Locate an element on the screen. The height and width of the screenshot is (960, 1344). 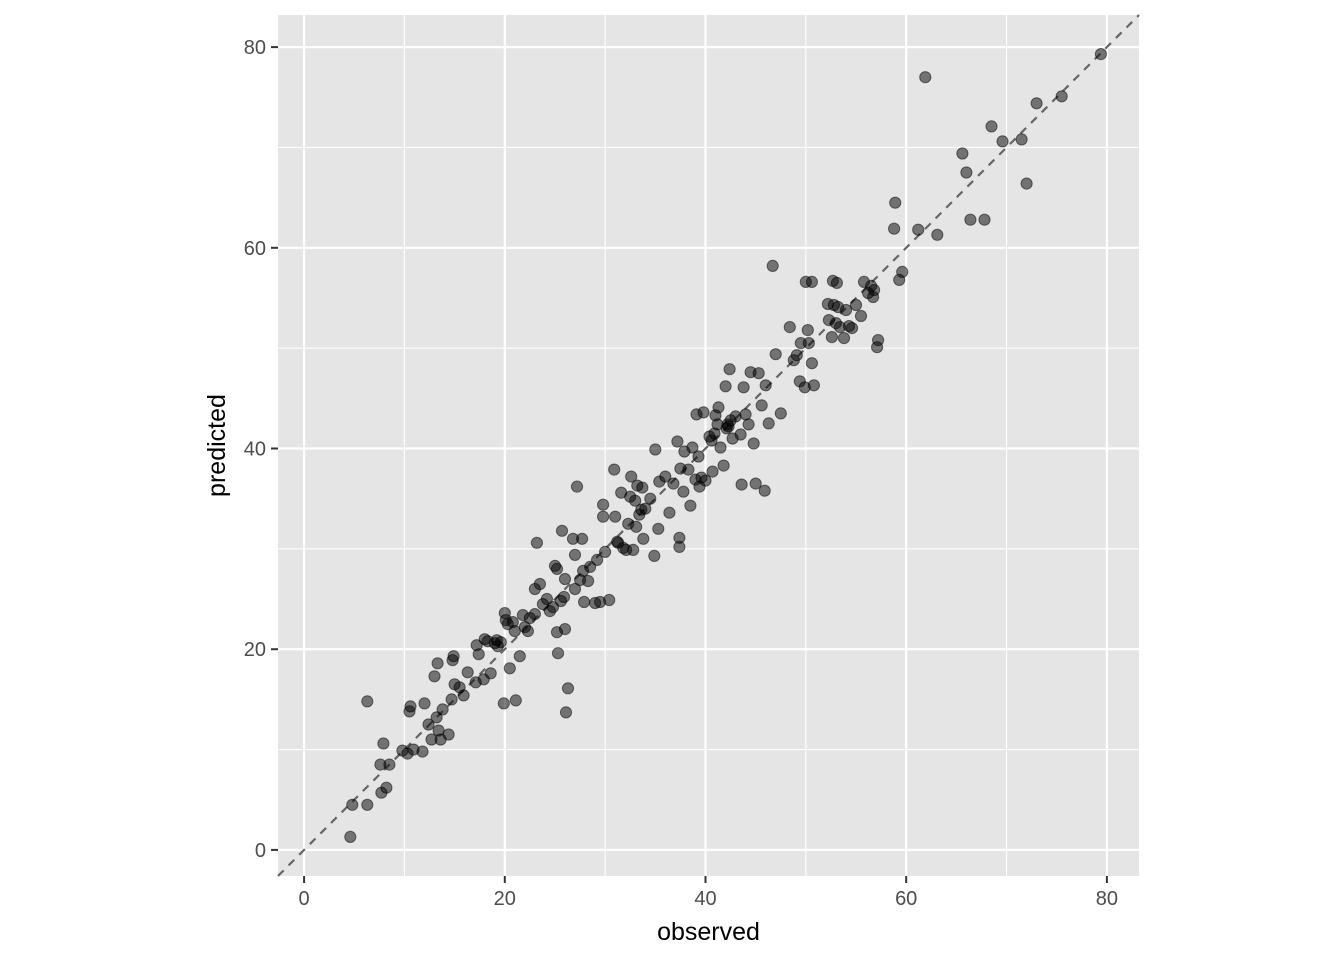
x-tick-label: 20 is located at coordinates (505, 899).